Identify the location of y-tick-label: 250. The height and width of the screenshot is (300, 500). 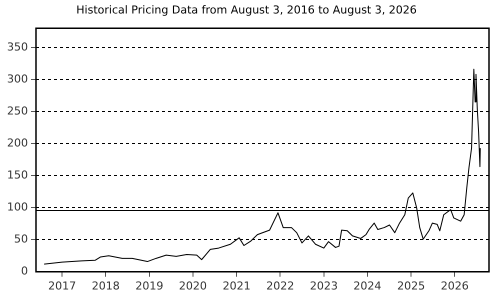
(17, 111).